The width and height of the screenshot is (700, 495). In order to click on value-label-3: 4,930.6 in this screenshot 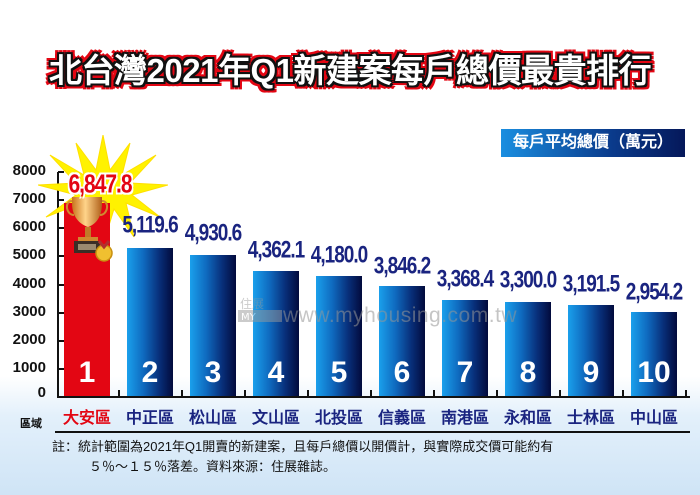, I will do `click(213, 233)`.